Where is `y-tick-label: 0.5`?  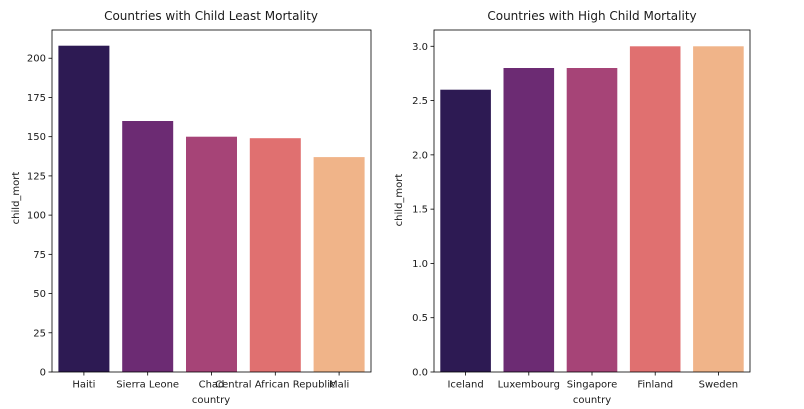
y-tick-label: 0.5 is located at coordinates (420, 318).